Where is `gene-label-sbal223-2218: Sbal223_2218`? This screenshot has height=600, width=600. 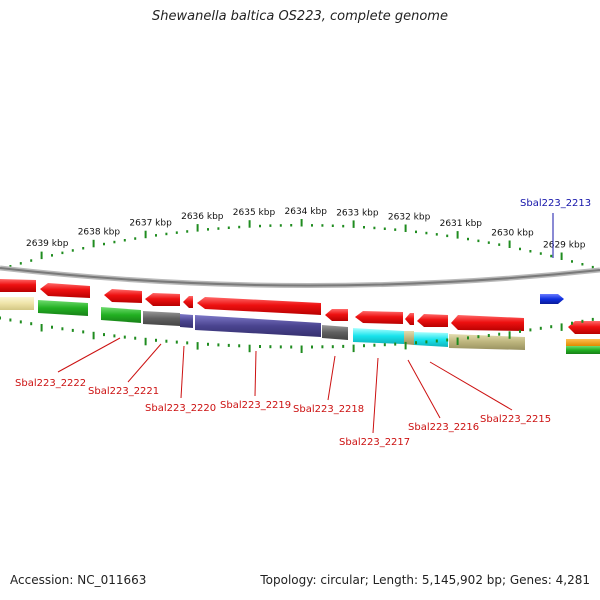
gene-label-sbal223-2218: Sbal223_2218 is located at coordinates (328, 409).